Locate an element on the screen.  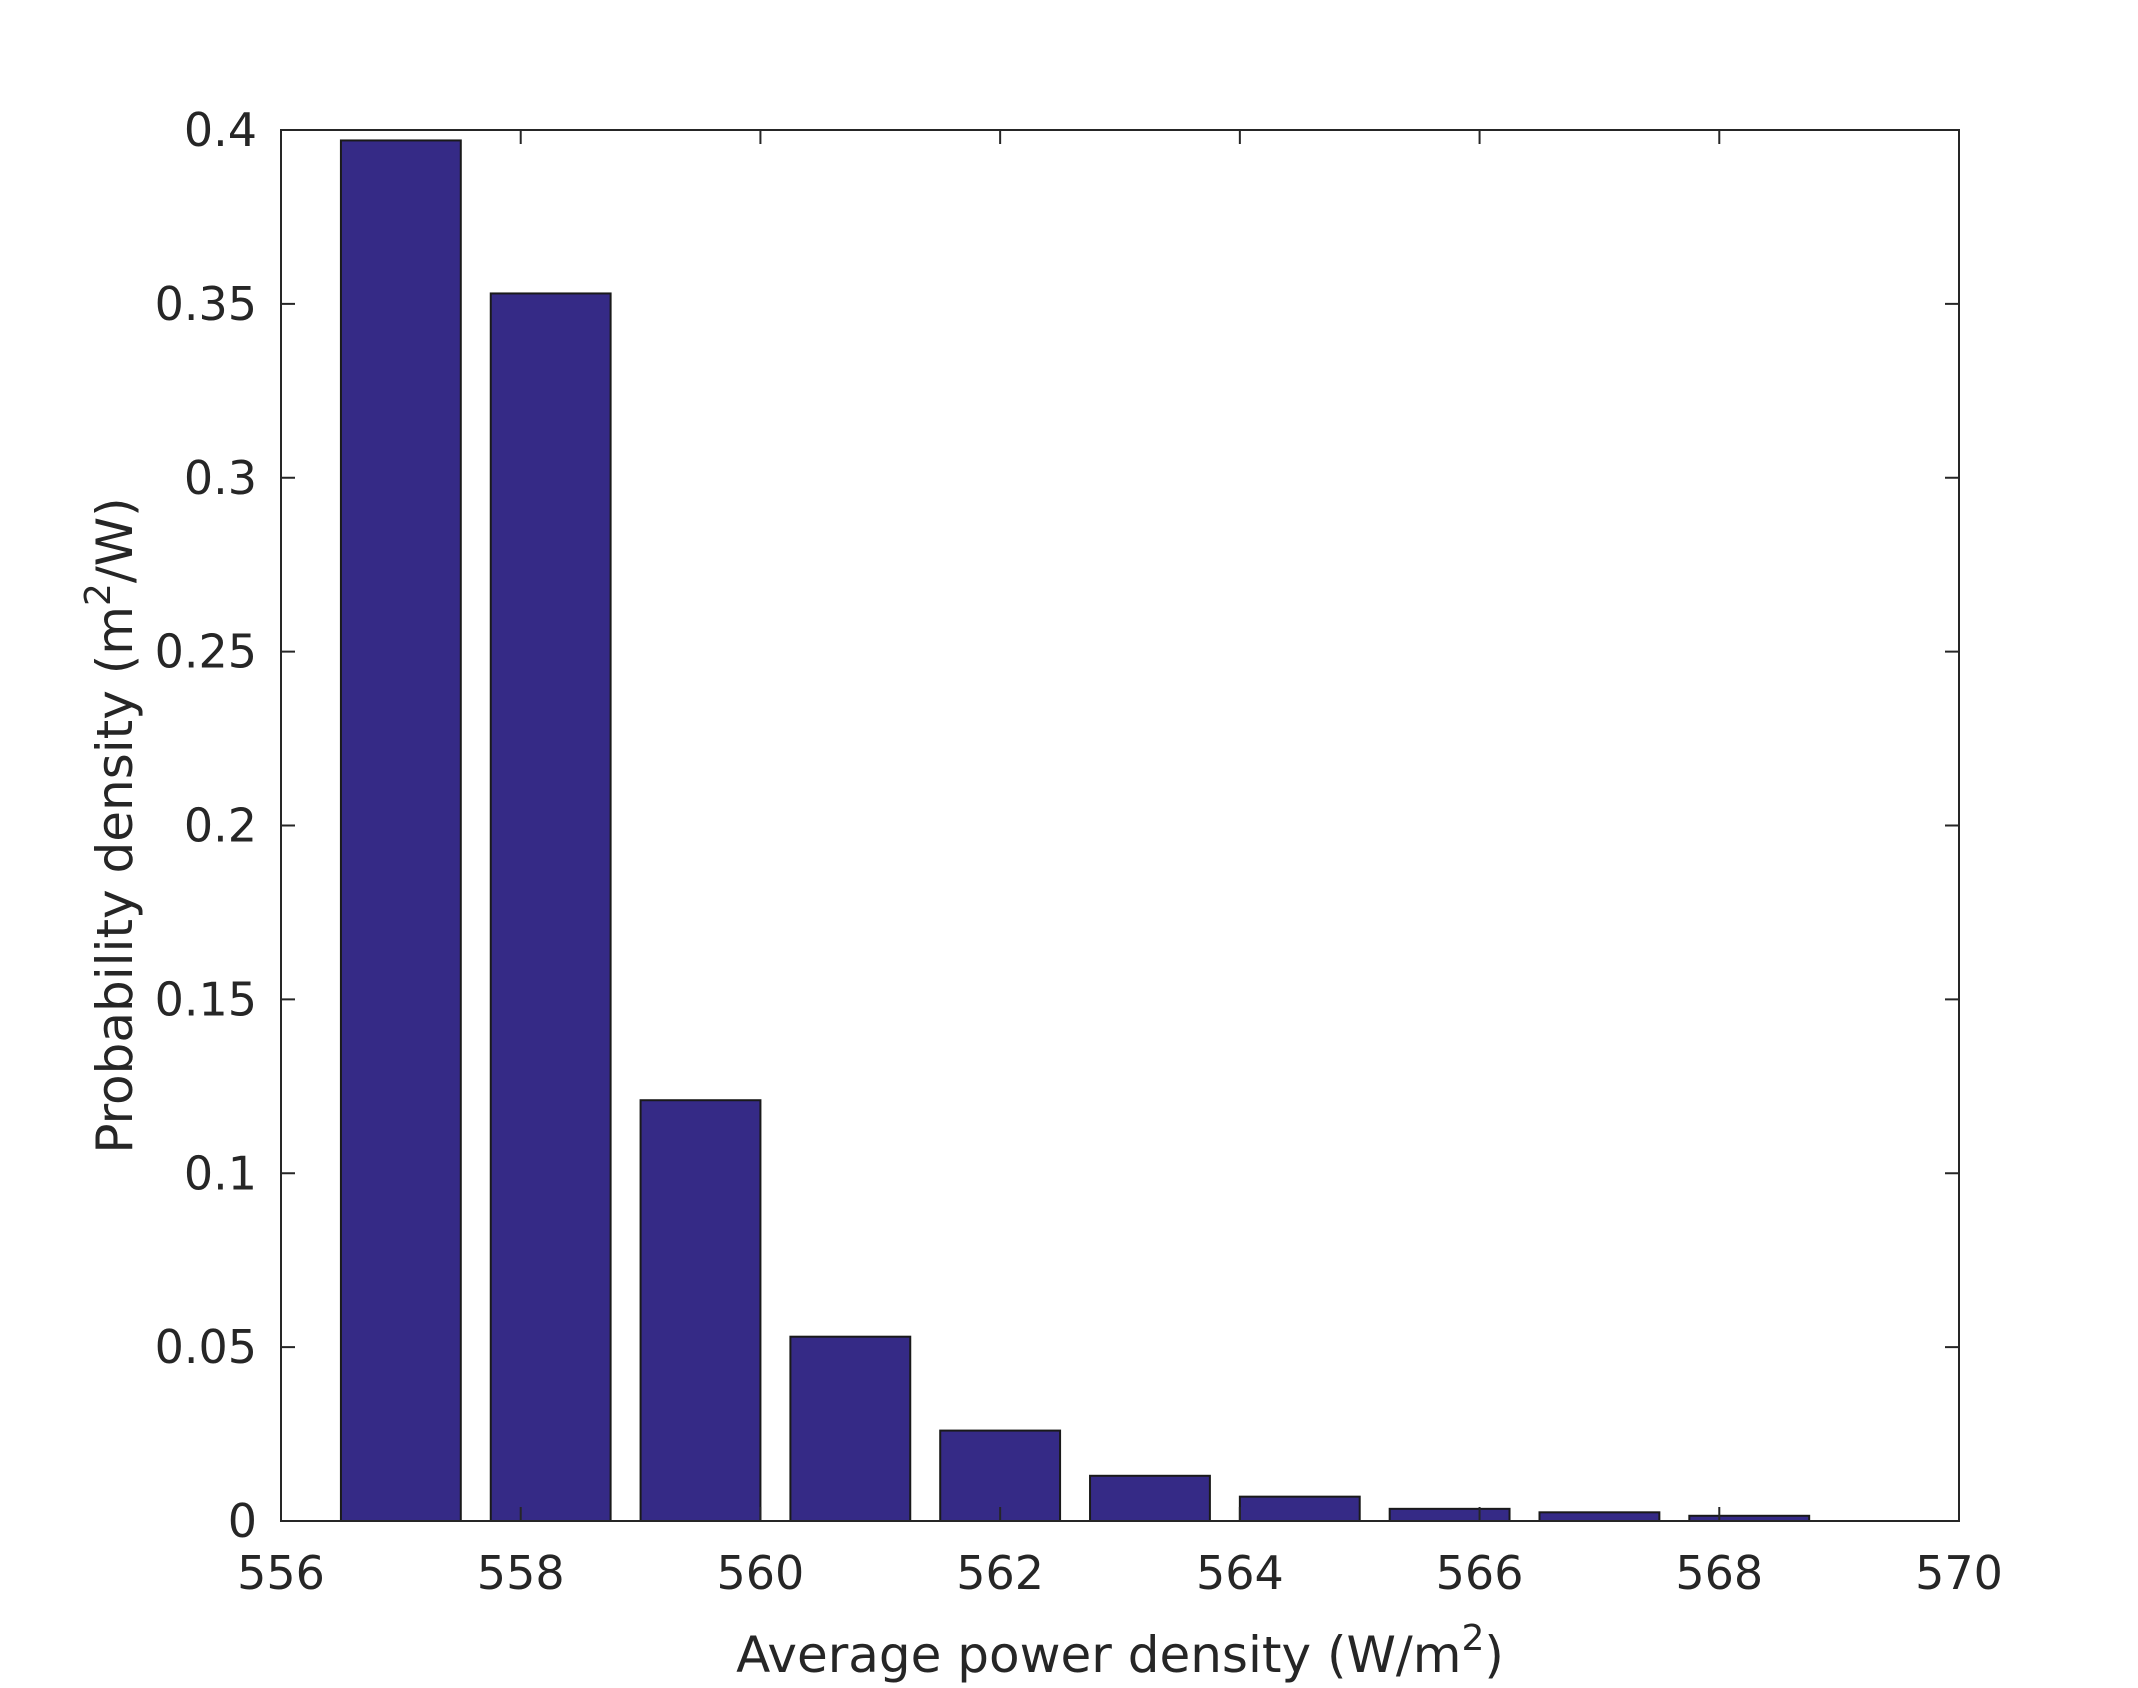
x-axis-label: Average power density (W/m2) is located at coordinates (1120, 1651).